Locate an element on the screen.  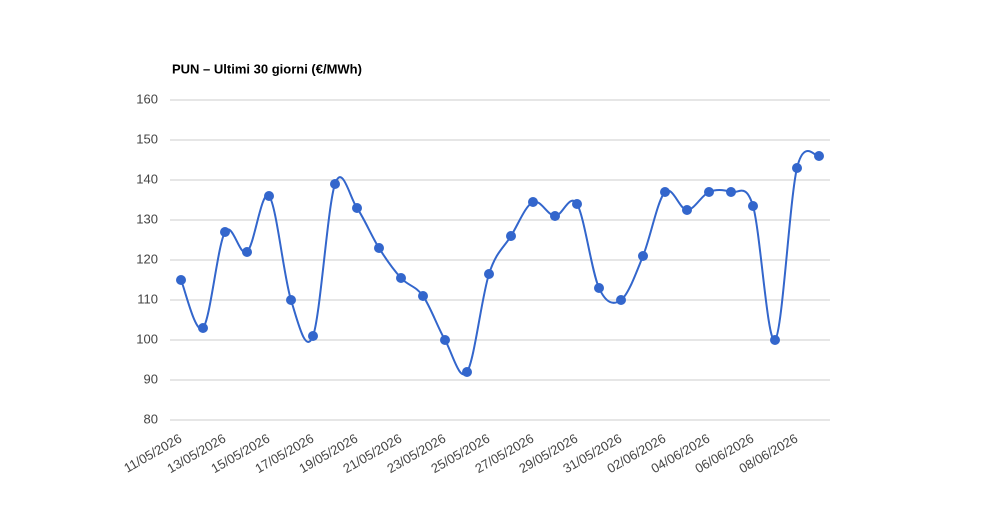
y-tick-label: 110 is located at coordinates (147, 298).